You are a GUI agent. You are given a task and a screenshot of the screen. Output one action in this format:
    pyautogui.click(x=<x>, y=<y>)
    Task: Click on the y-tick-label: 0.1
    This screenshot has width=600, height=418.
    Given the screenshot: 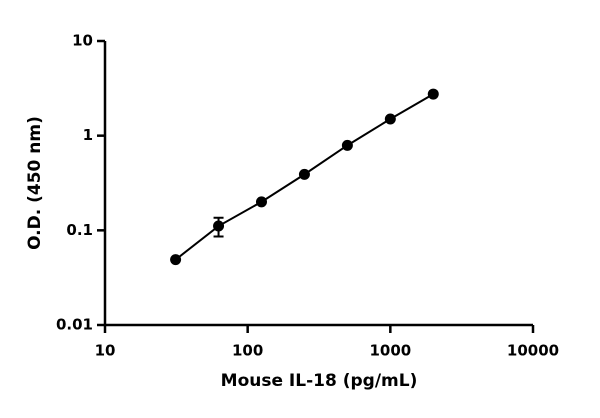 What is the action you would take?
    pyautogui.click(x=79, y=230)
    